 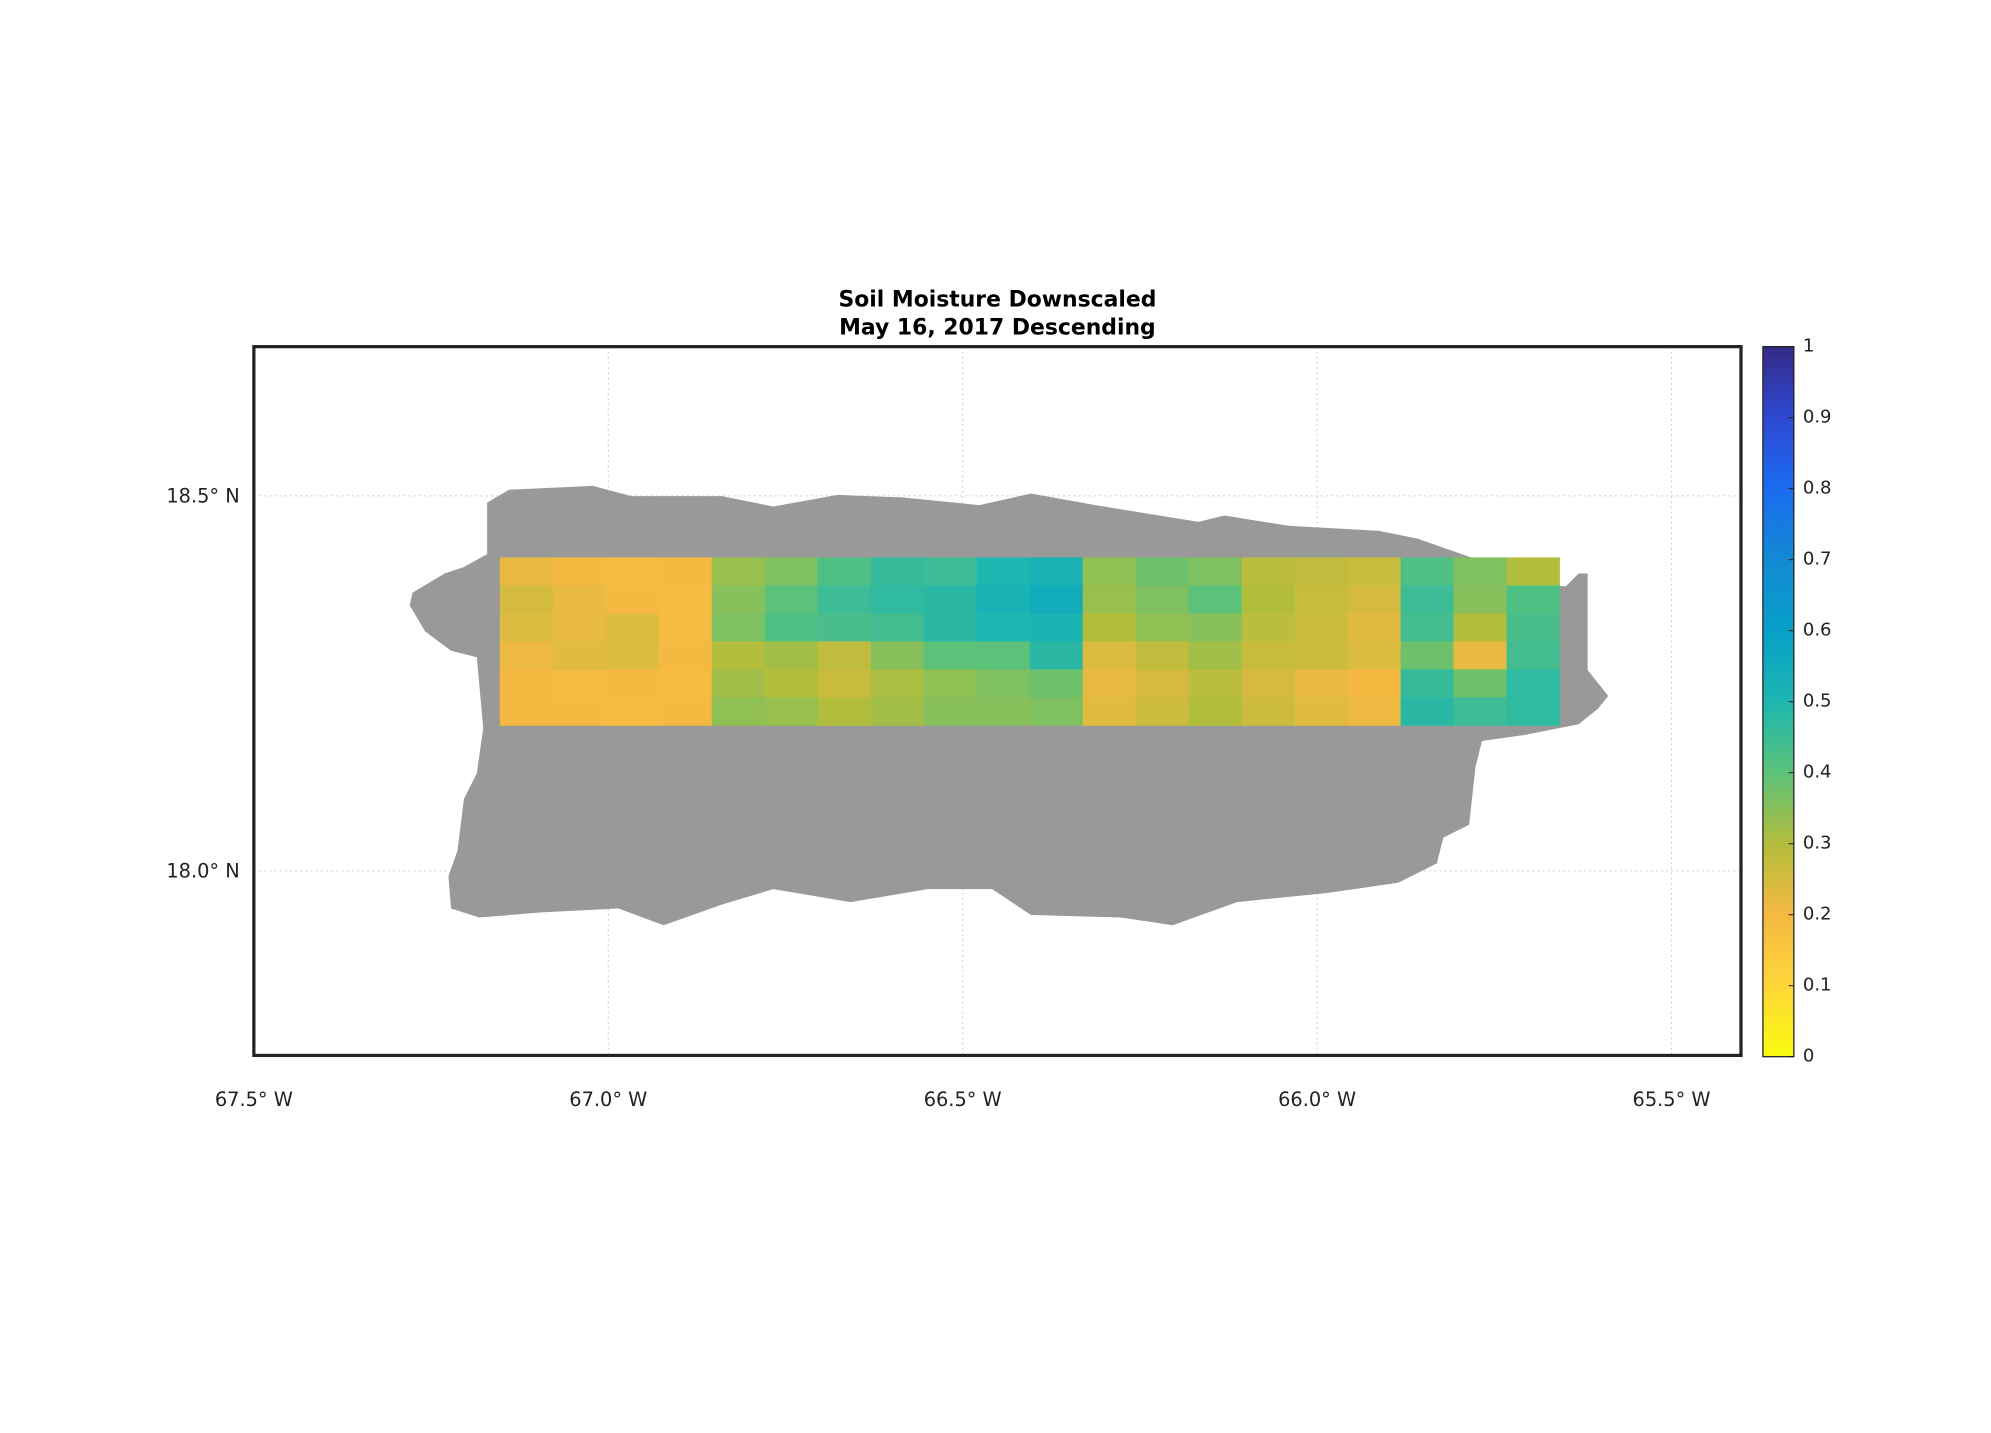 I want to click on y-tick-label: 18.5° N, so click(x=202, y=496).